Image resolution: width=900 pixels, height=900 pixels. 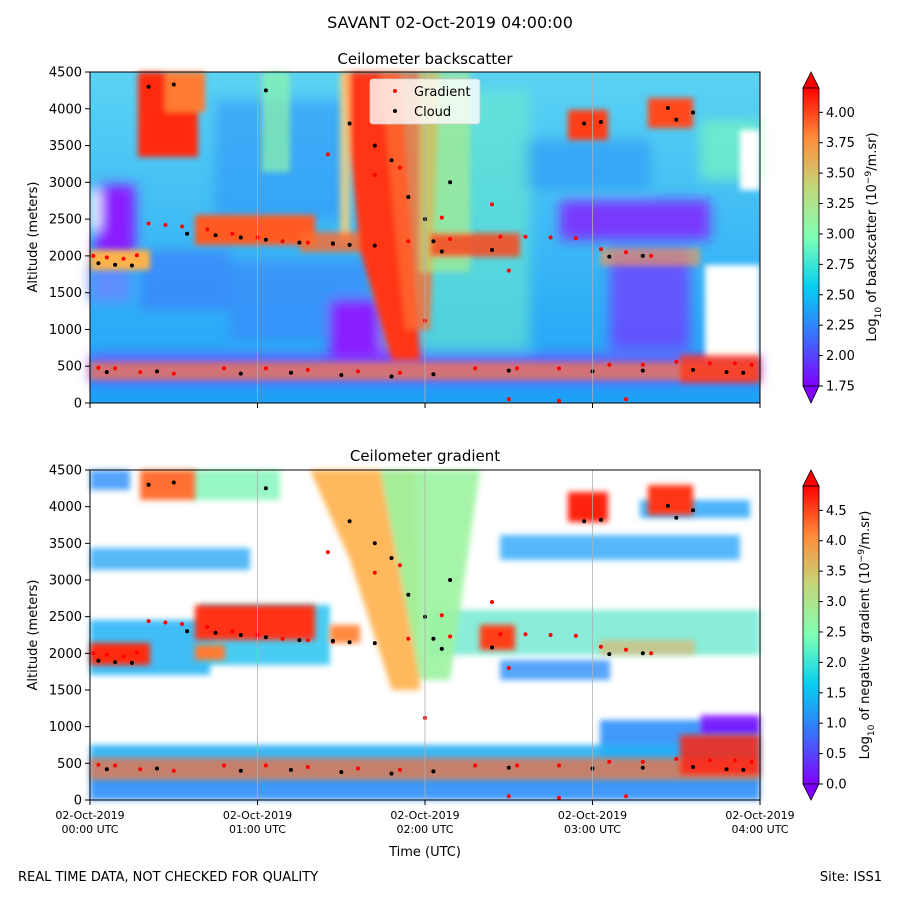 What do you see at coordinates (840, 143) in the screenshot?
I see `colorbar-tick-label: 3.75` at bounding box center [840, 143].